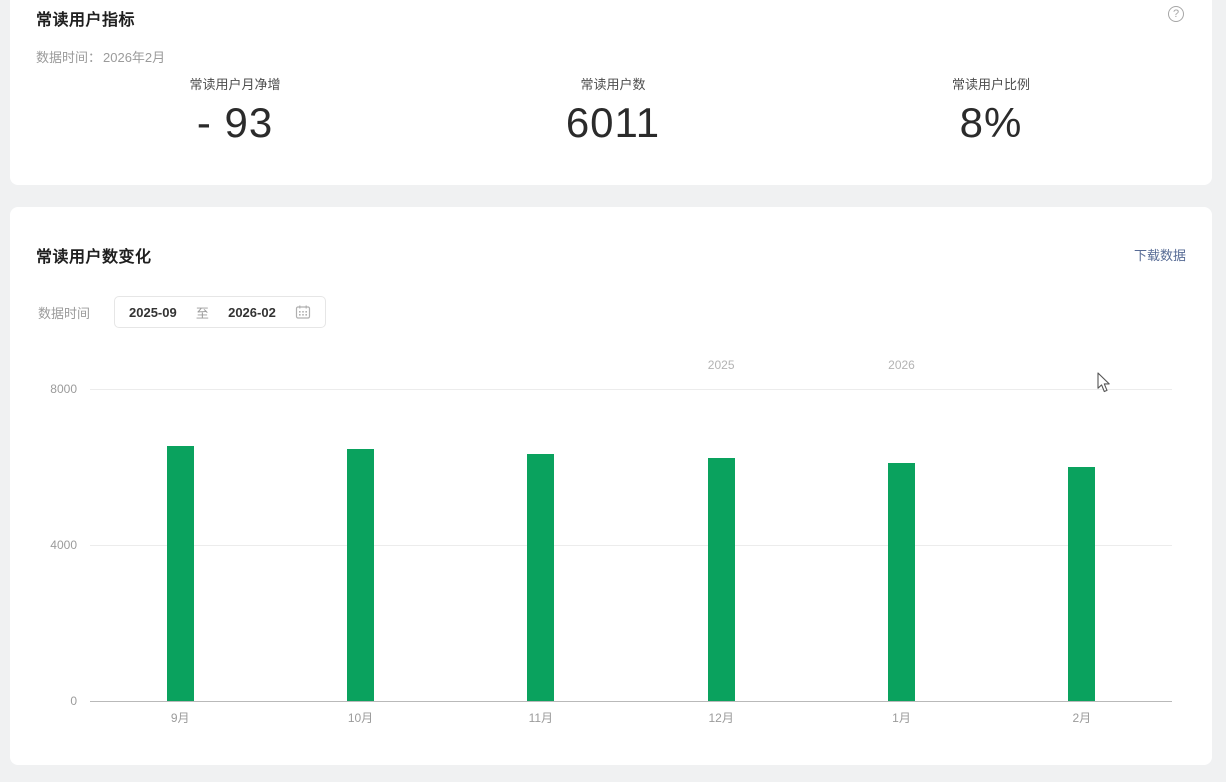 This screenshot has width=1226, height=782. I want to click on bar-2月, so click(1082, 583).